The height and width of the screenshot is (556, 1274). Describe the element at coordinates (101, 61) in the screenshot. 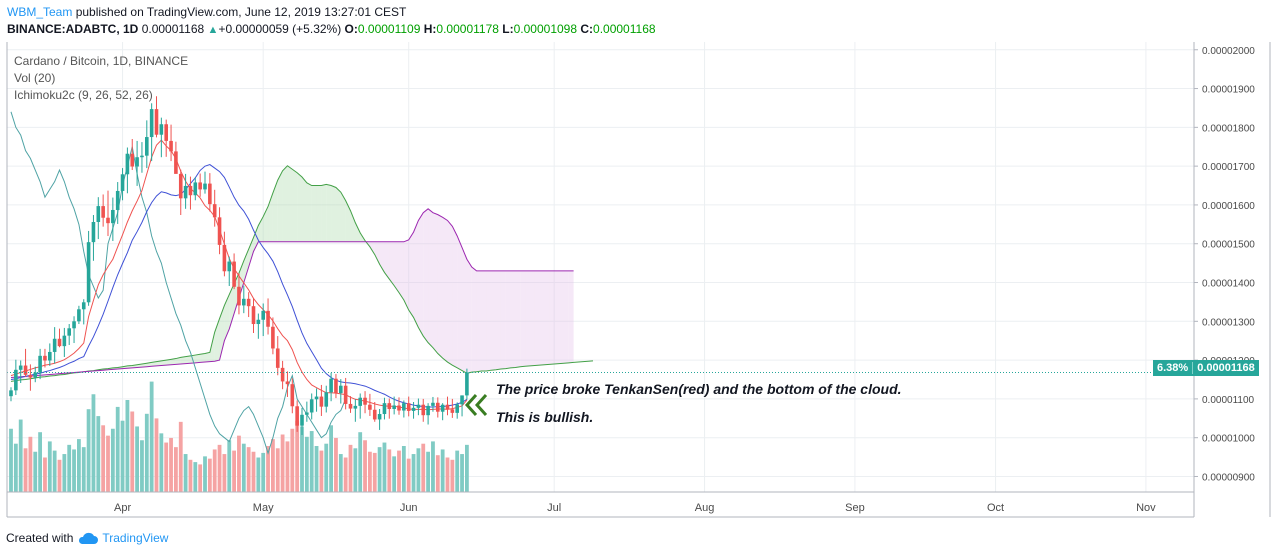

I see `legend-title: Cardano / Bitcoin, 1D, BINANCE` at that location.